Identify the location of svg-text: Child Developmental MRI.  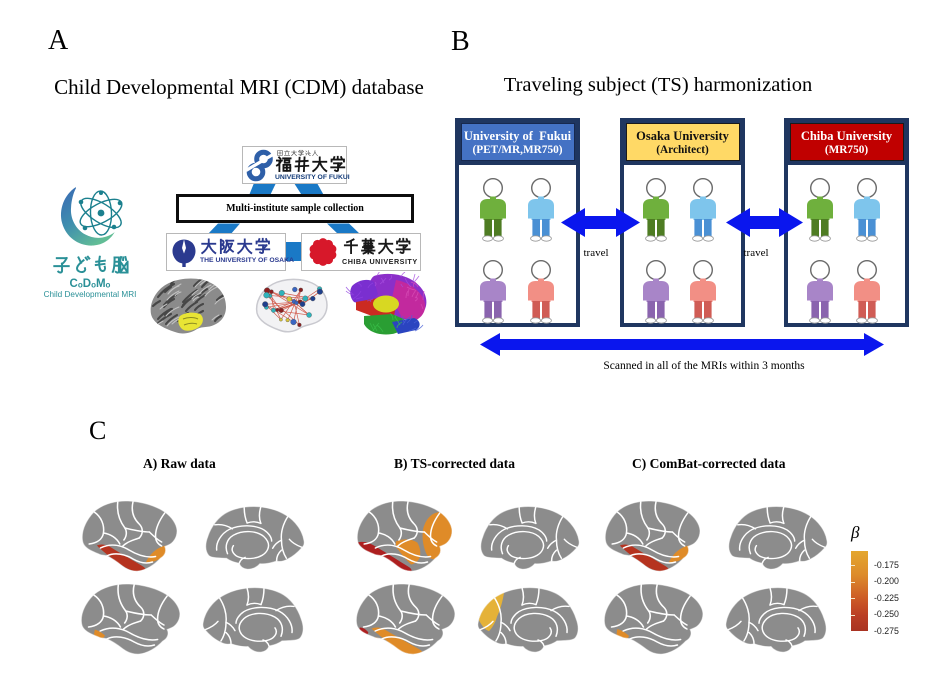
(90, 294).